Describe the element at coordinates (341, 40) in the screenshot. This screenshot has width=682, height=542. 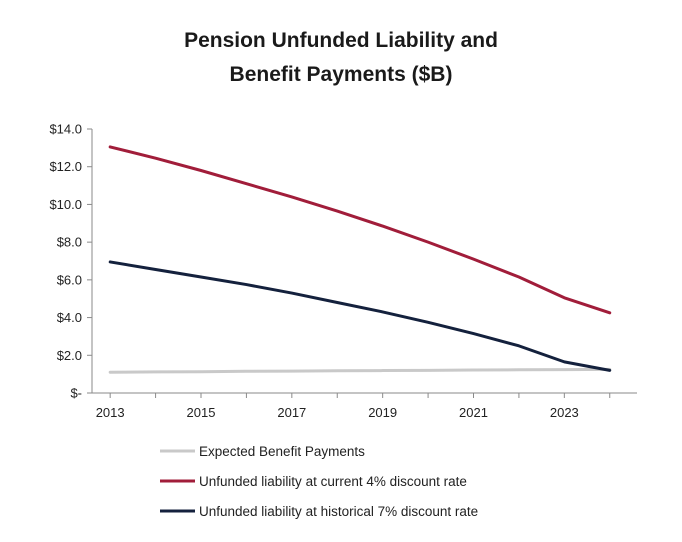
I see `chart-title-line1: Pension Unfunded Liability and` at that location.